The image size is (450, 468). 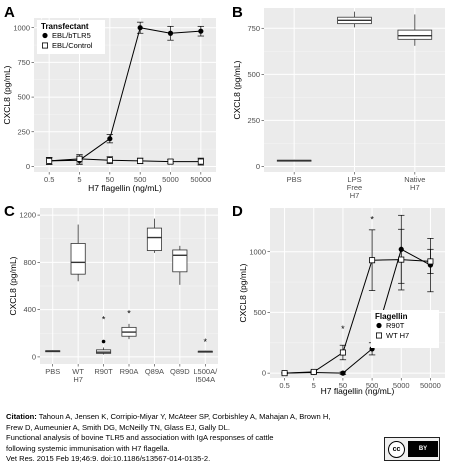 I want to click on chart-c-x-tick-label: Q89D, so click(x=180, y=371).